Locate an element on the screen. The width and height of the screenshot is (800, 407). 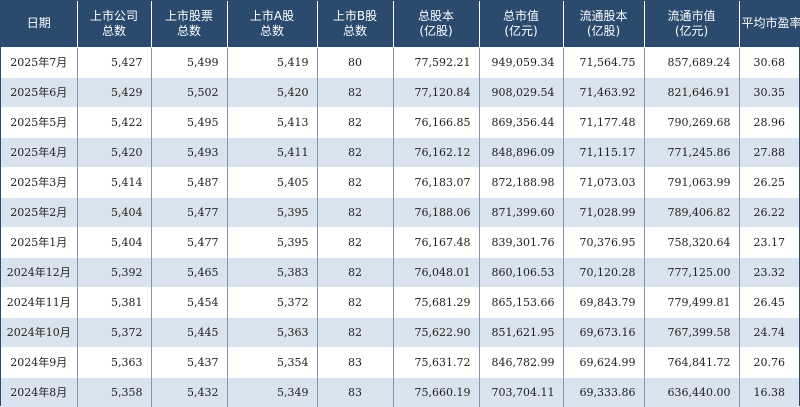
column-header: 上市B股 总数 is located at coordinates (355, 24).